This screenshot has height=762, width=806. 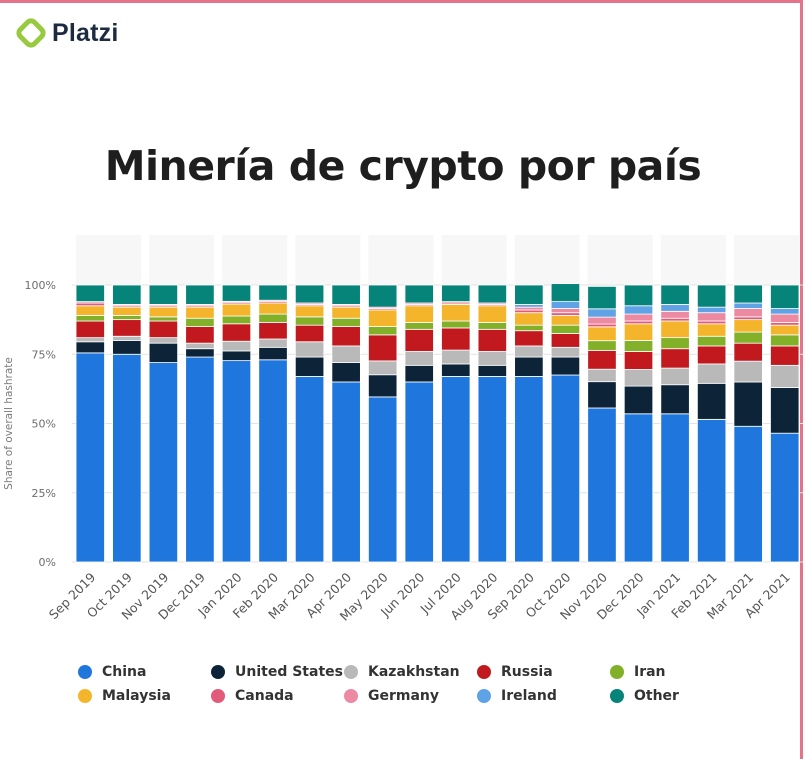 What do you see at coordinates (85, 32) in the screenshot?
I see `brand-name: Platzi` at bounding box center [85, 32].